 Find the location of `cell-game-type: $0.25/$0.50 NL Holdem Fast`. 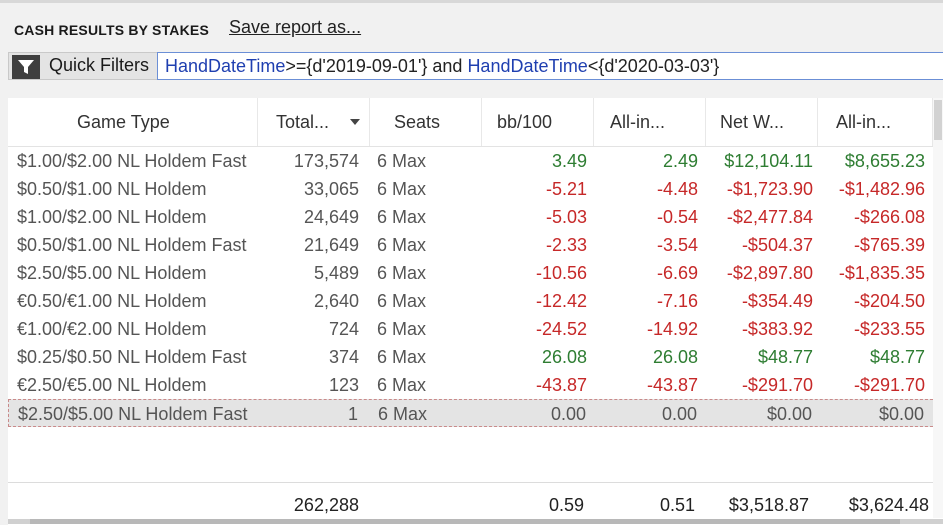

cell-game-type: $0.25/$0.50 NL Holdem Fast is located at coordinates (132, 357).